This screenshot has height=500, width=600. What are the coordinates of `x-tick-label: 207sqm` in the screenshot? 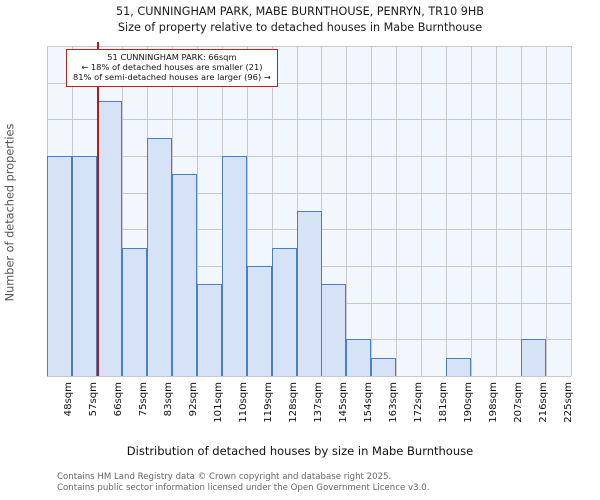 It's located at (518, 402).